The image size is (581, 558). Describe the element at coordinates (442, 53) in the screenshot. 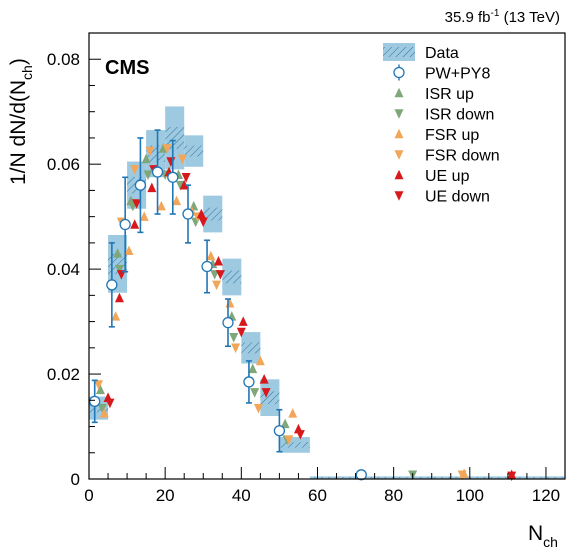

I see `legend-label: Data` at that location.